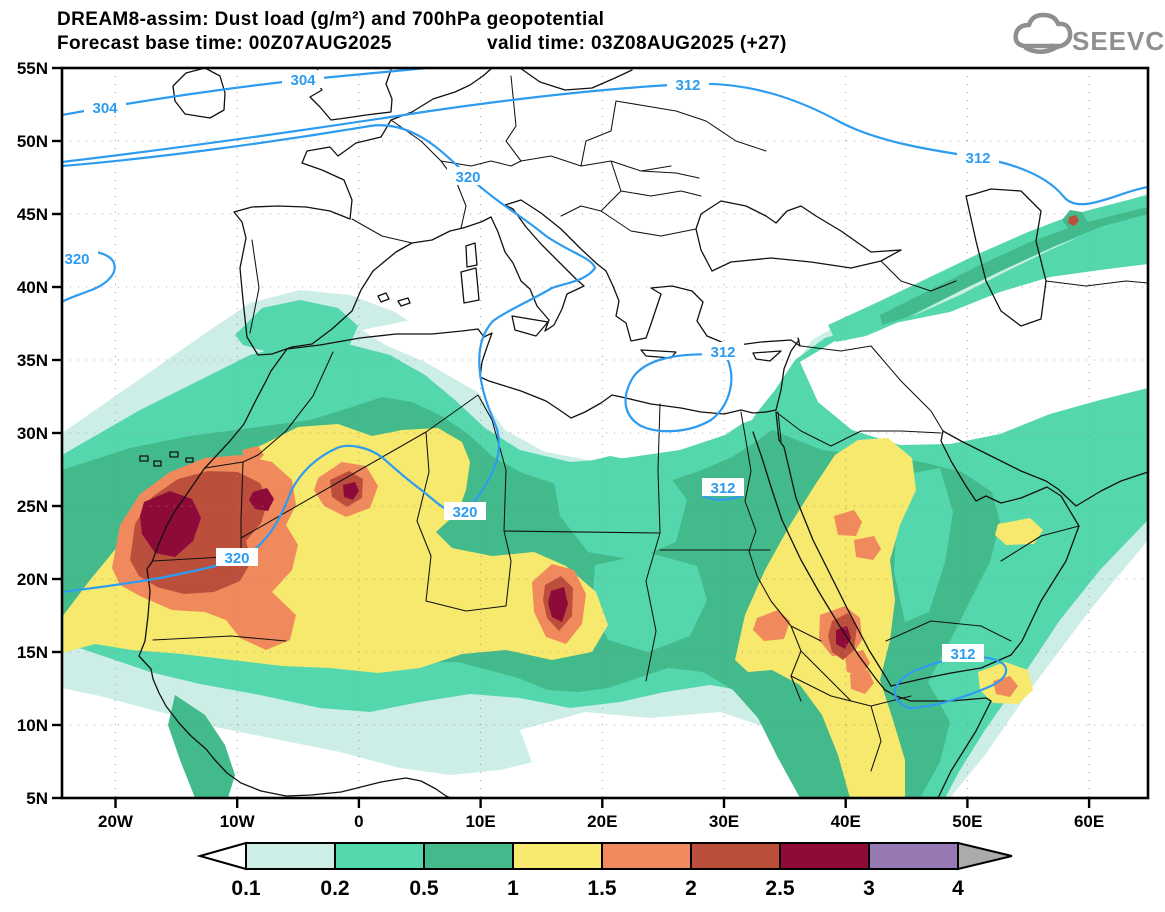  I want to click on lat-label: 30N, so click(32, 433).